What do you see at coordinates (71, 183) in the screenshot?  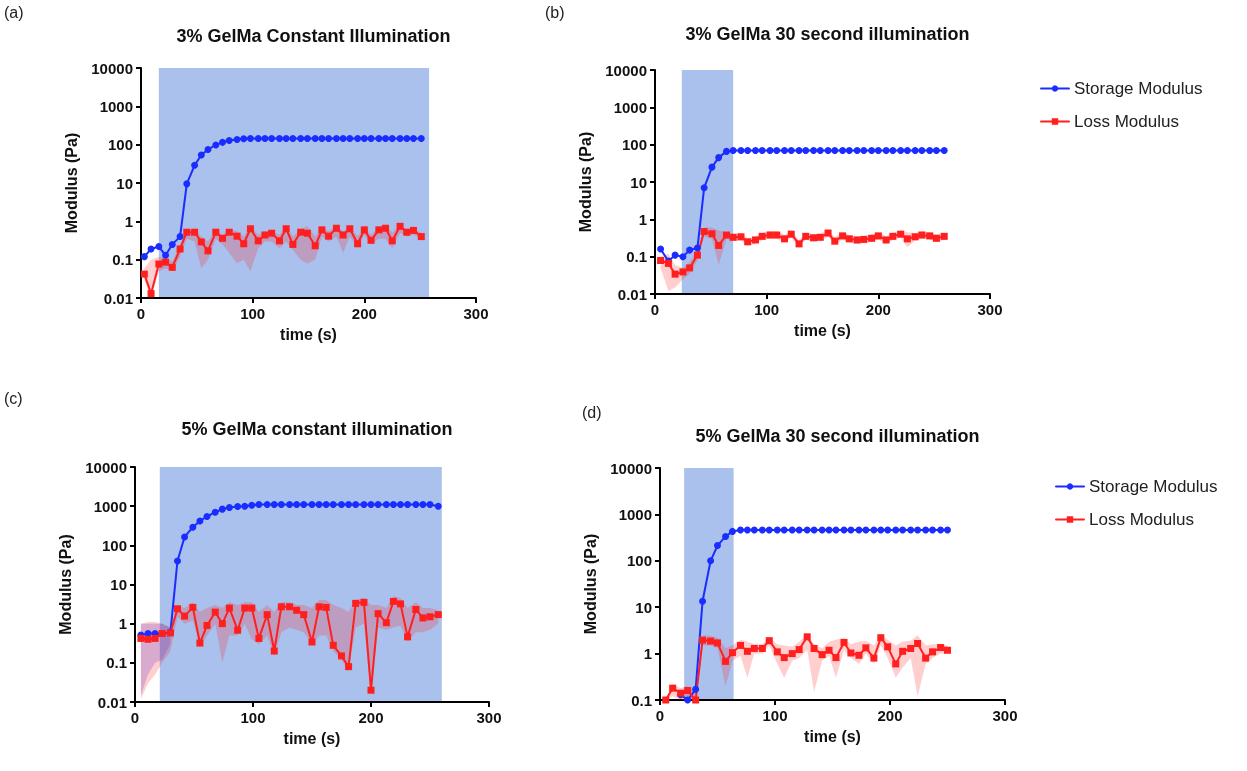 I see `y-axis-title: Modulus (Pa)` at bounding box center [71, 183].